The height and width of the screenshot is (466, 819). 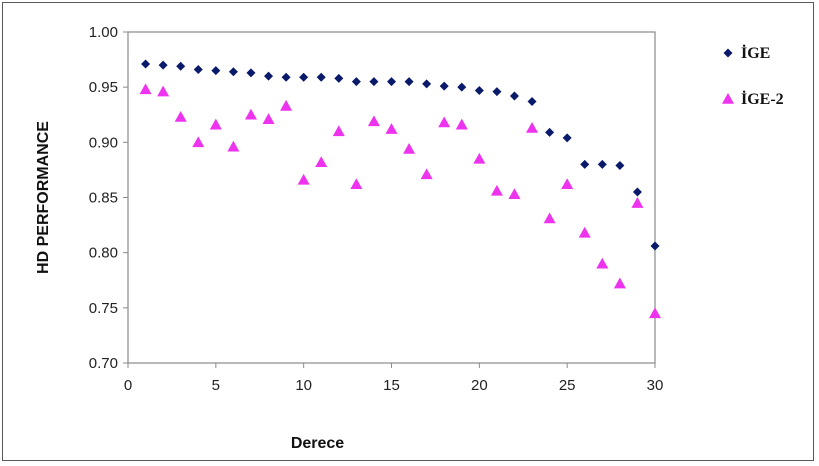 I want to click on x-tick-label: 5, so click(x=216, y=385).